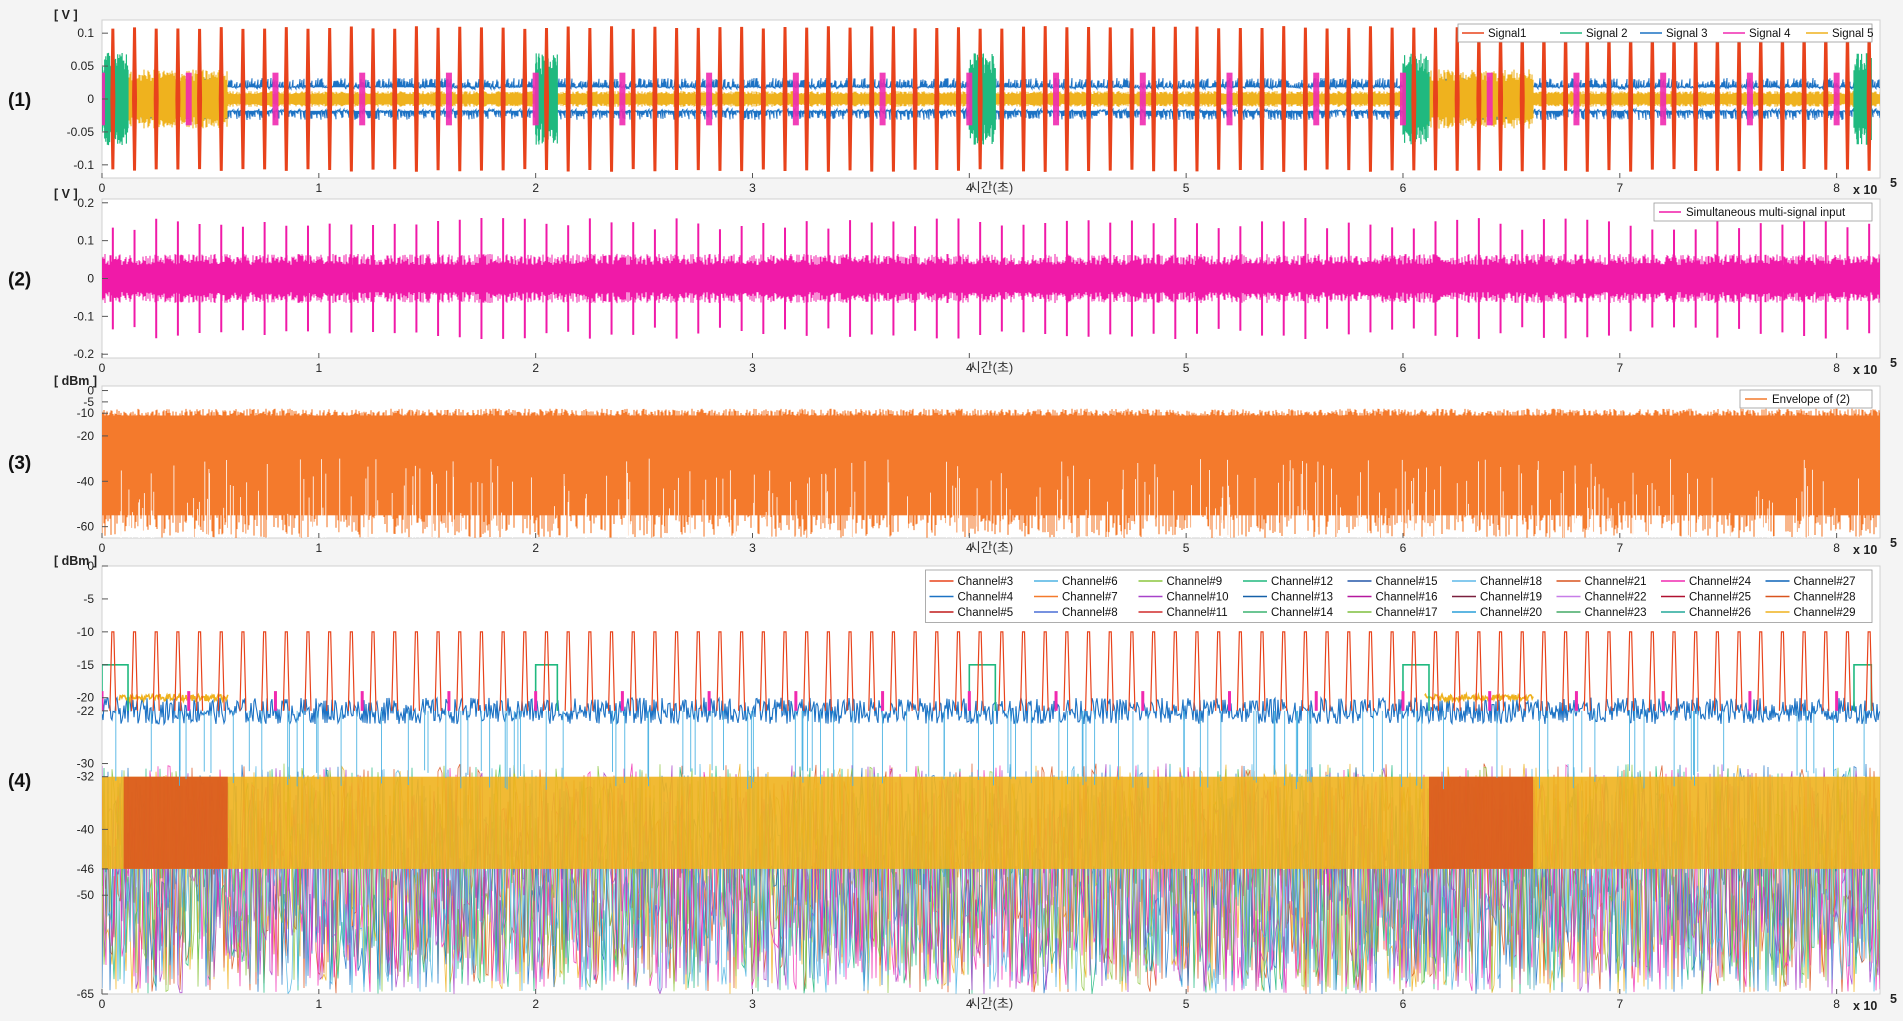 This screenshot has height=1021, width=1903. Describe the element at coordinates (318, 1004) in the screenshot. I see `x-tick-label: 1` at that location.